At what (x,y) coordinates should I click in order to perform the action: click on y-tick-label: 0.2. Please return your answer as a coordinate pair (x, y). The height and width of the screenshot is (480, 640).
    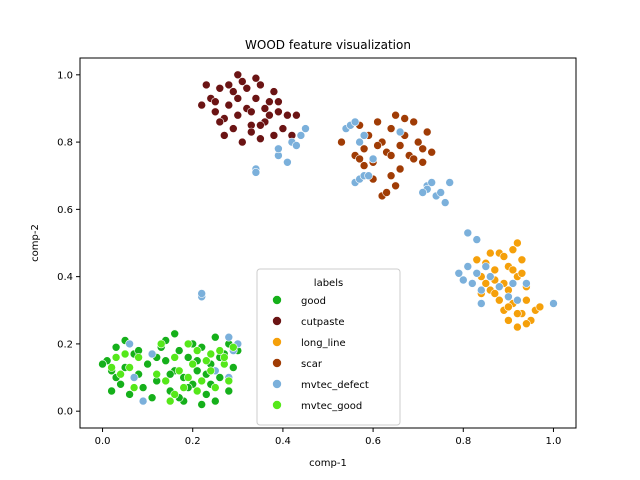
    Looking at the image, I should click on (65, 344).